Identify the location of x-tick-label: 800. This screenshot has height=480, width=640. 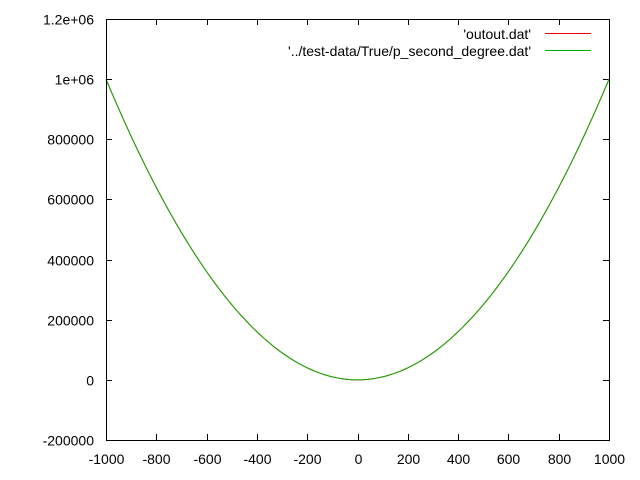
(560, 459).